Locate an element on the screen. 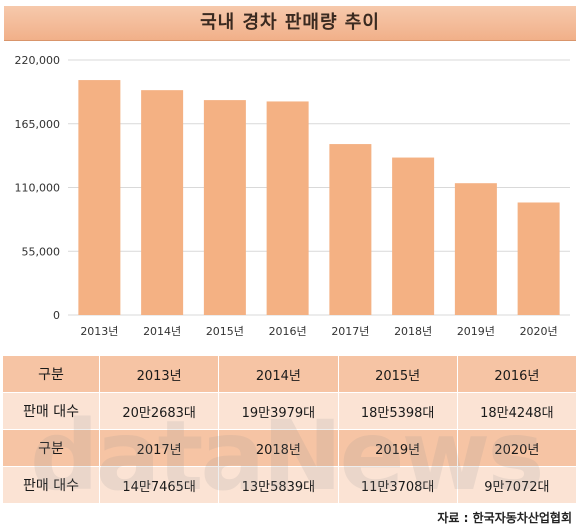 The width and height of the screenshot is (580, 530). x-tick-label: 2016년 is located at coordinates (288, 331).